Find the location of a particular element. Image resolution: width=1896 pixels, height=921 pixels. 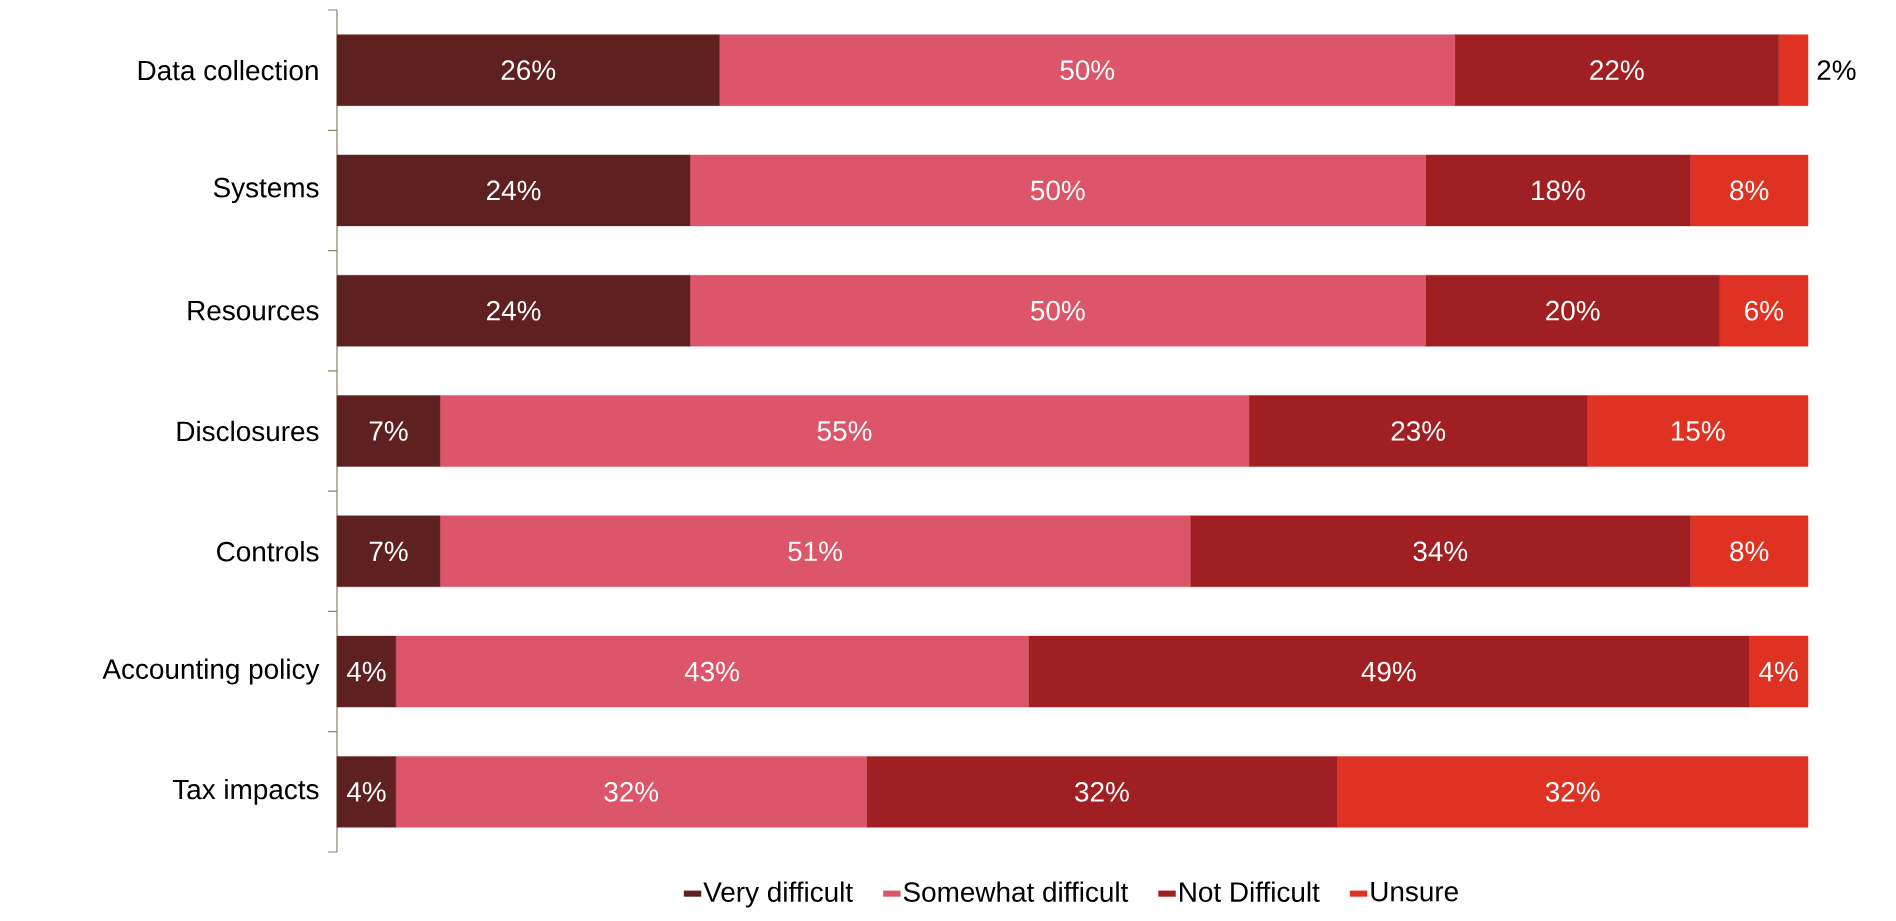

data-label: 55% is located at coordinates (844, 431).